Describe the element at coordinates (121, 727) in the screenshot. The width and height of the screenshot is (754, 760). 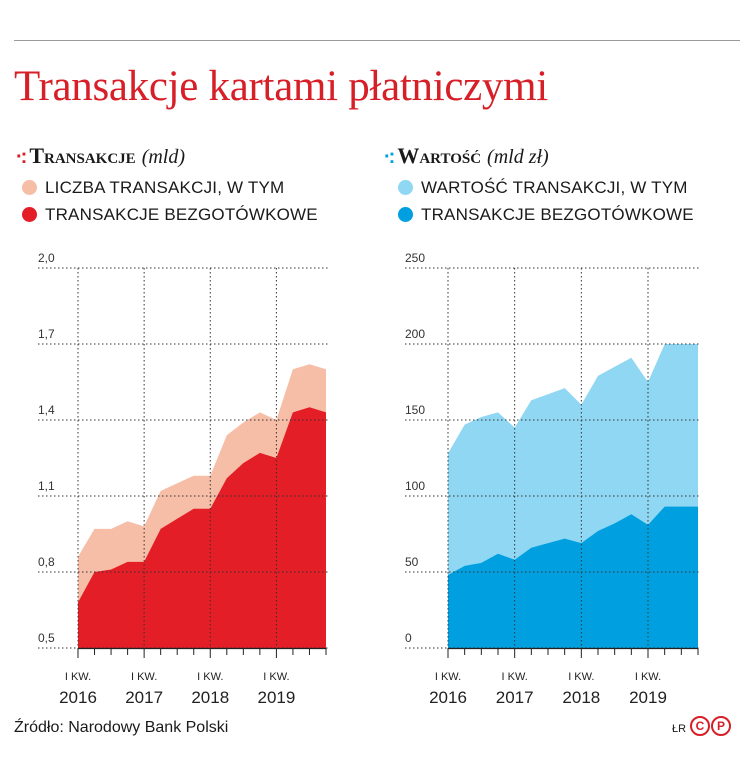
I see `source-note: Źródło: Narodowy Bank Polski` at that location.